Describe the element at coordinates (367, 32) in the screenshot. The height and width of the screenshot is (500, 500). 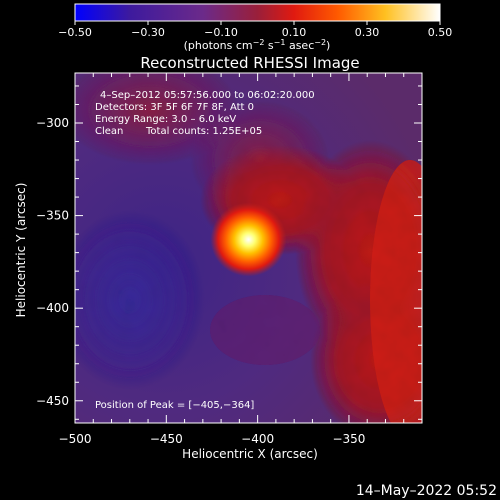
I see `colorbar-tick-label: 0.30` at that location.